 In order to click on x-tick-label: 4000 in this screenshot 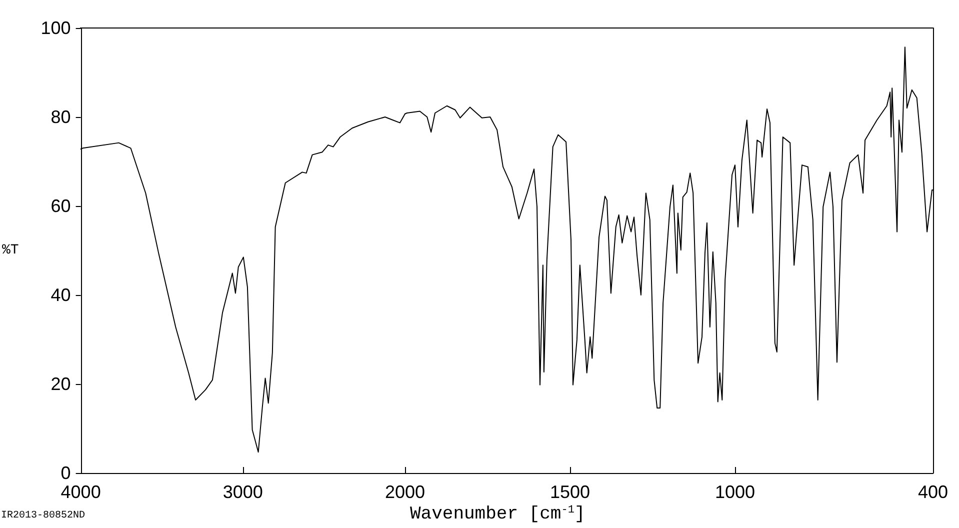, I will do `click(80, 492)`.